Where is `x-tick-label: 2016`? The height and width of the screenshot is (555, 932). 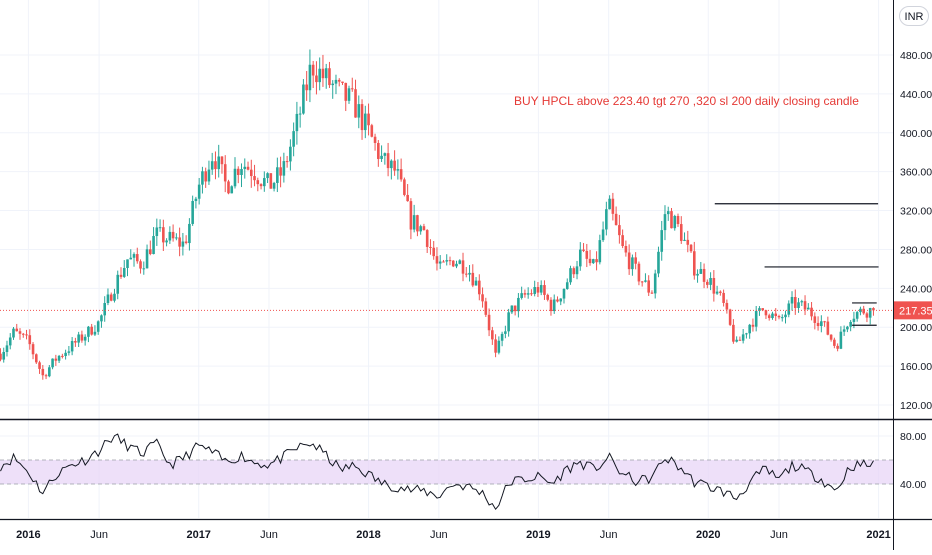
x-tick-label: 2016 is located at coordinates (28, 535).